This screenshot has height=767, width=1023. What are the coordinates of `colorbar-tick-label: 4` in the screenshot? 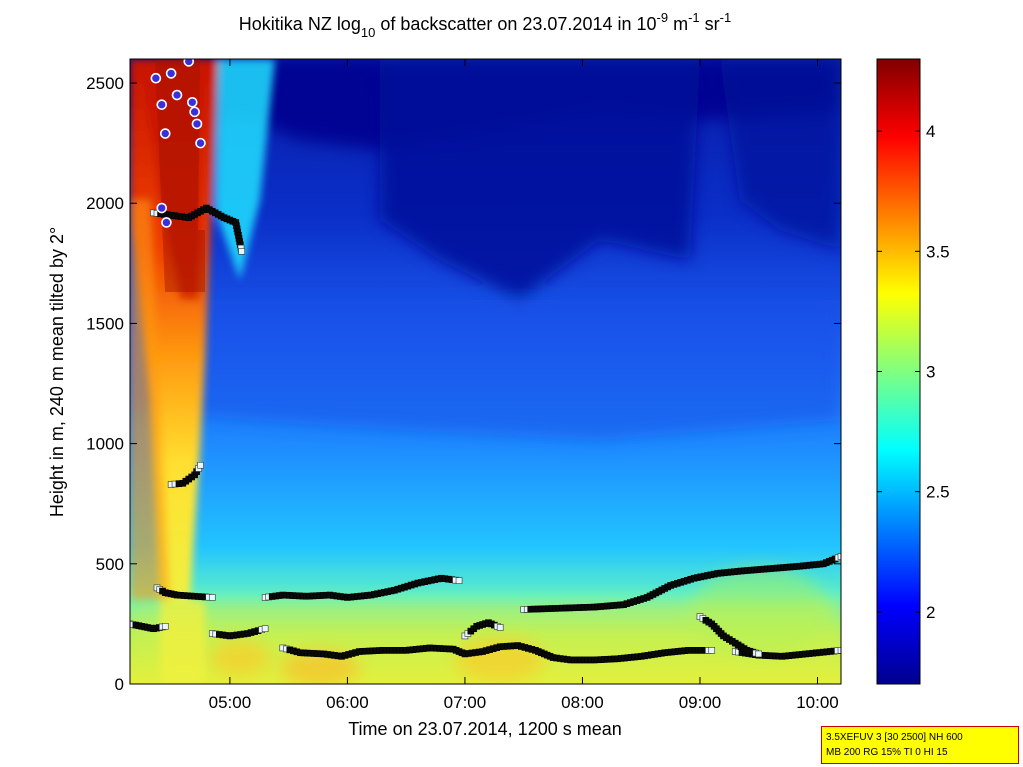 It's located at (930, 131).